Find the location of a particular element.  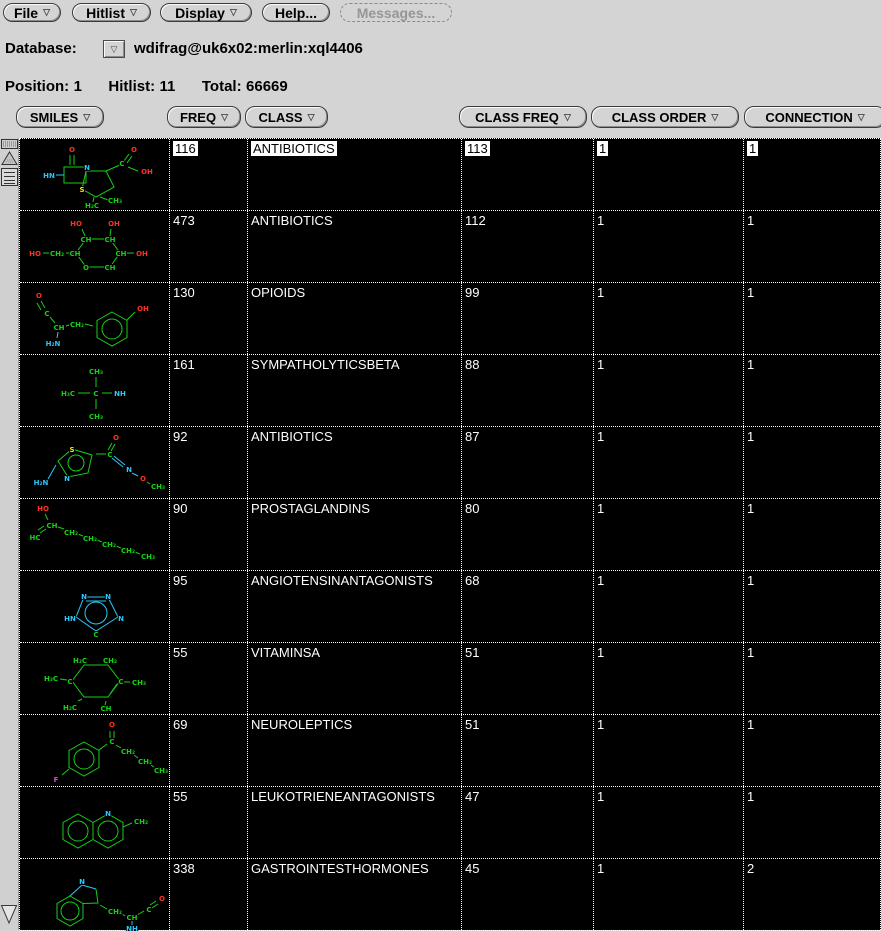

hitlist-menu-button: Hitlist ▽ is located at coordinates (111, 12).